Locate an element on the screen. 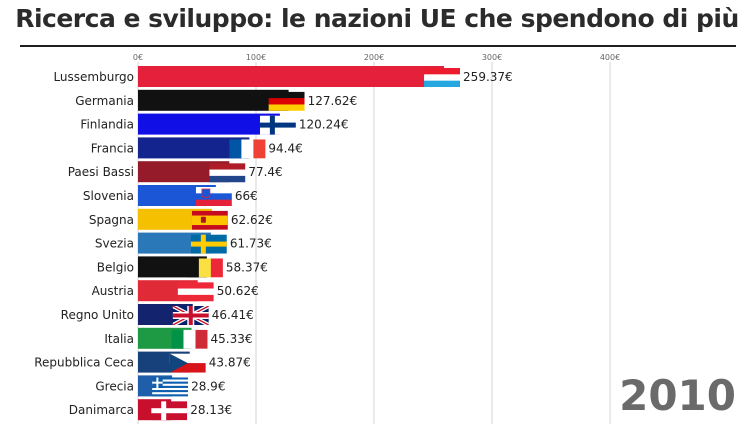 The height and width of the screenshot is (424, 754). flag-france-icon is located at coordinates (247, 149).